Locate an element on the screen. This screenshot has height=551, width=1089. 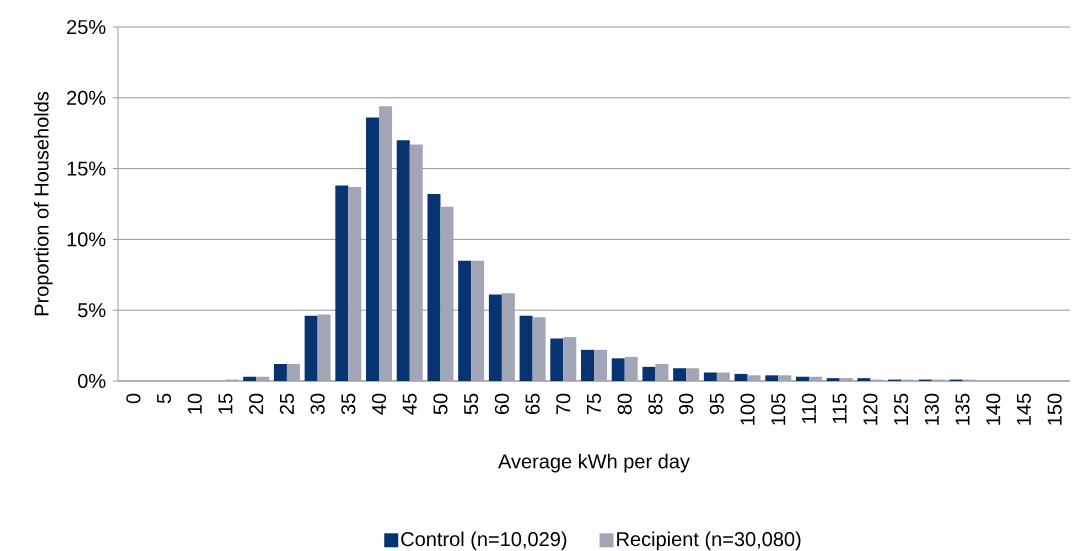
y-tick-label: 25% is located at coordinates (86, 27).